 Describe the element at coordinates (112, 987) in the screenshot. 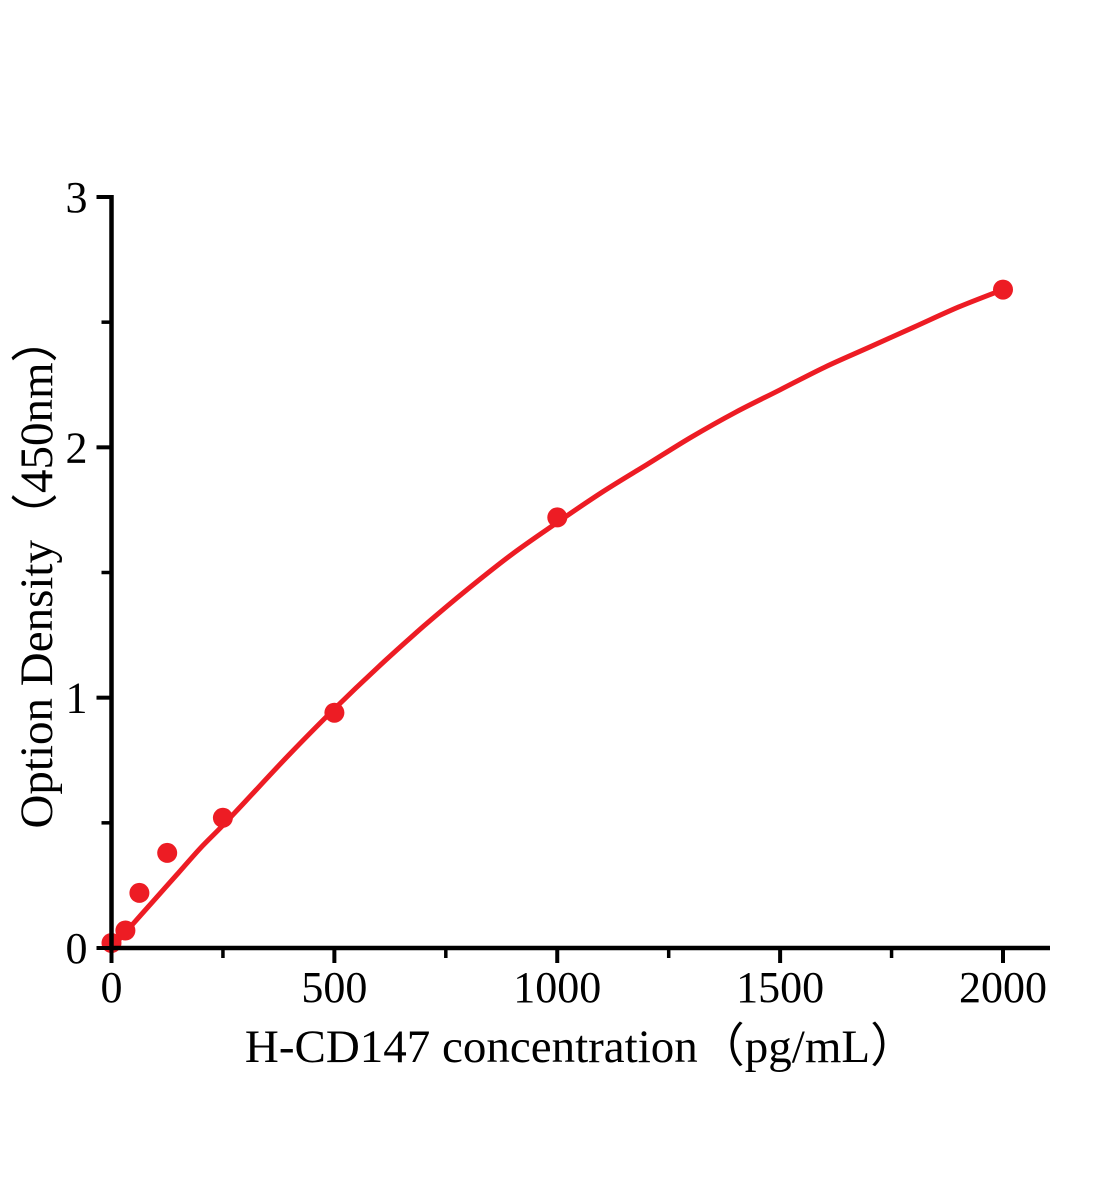

I see `x-tick-label: 0` at that location.